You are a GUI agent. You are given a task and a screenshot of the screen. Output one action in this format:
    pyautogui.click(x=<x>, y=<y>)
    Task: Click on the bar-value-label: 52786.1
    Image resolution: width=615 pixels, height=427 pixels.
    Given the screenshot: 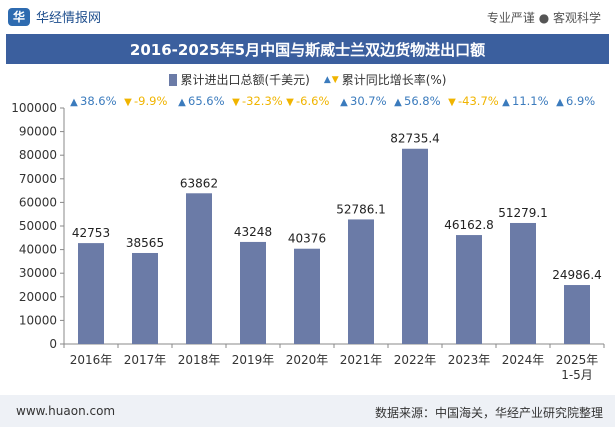 What is the action you would take?
    pyautogui.click(x=361, y=209)
    